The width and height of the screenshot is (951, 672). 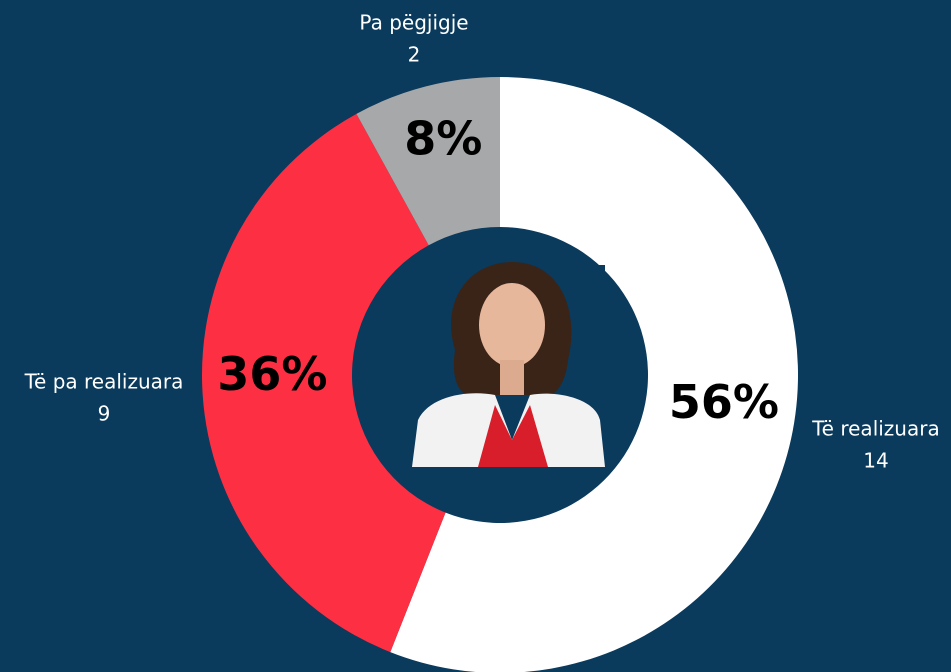 I want to click on category-label: Pa pëgjigje, so click(x=413, y=23).